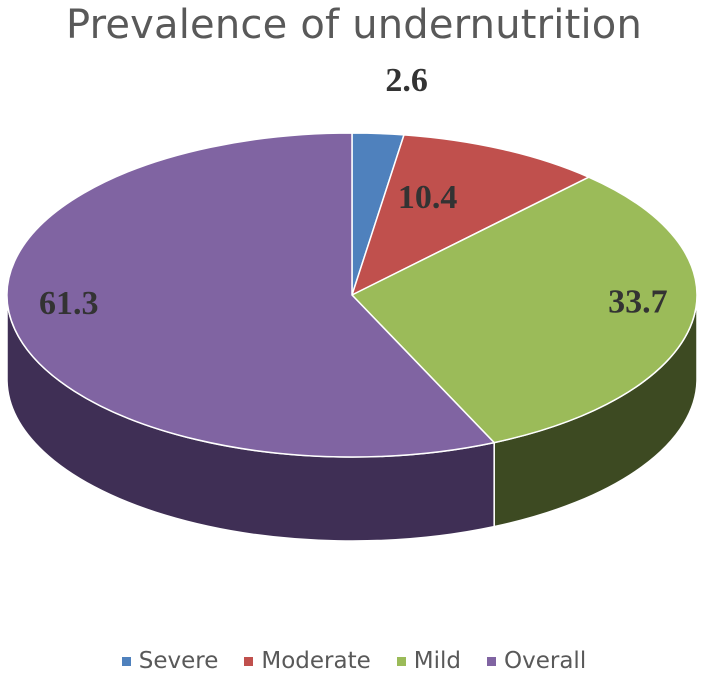 This screenshot has height=681, width=708. What do you see at coordinates (69, 303) in the screenshot?
I see `data-label-overall: 61.3` at bounding box center [69, 303].